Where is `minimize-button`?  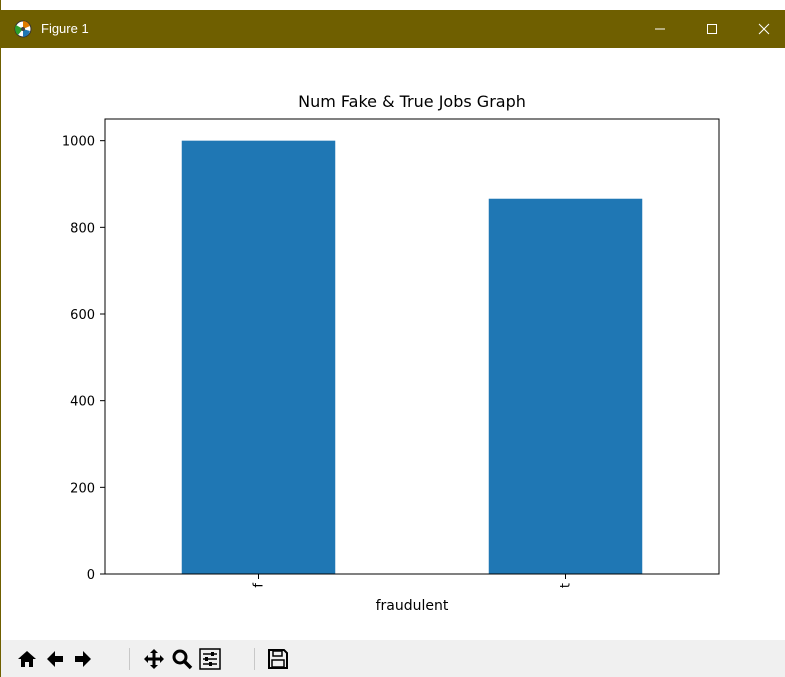
minimize-button is located at coordinates (660, 29).